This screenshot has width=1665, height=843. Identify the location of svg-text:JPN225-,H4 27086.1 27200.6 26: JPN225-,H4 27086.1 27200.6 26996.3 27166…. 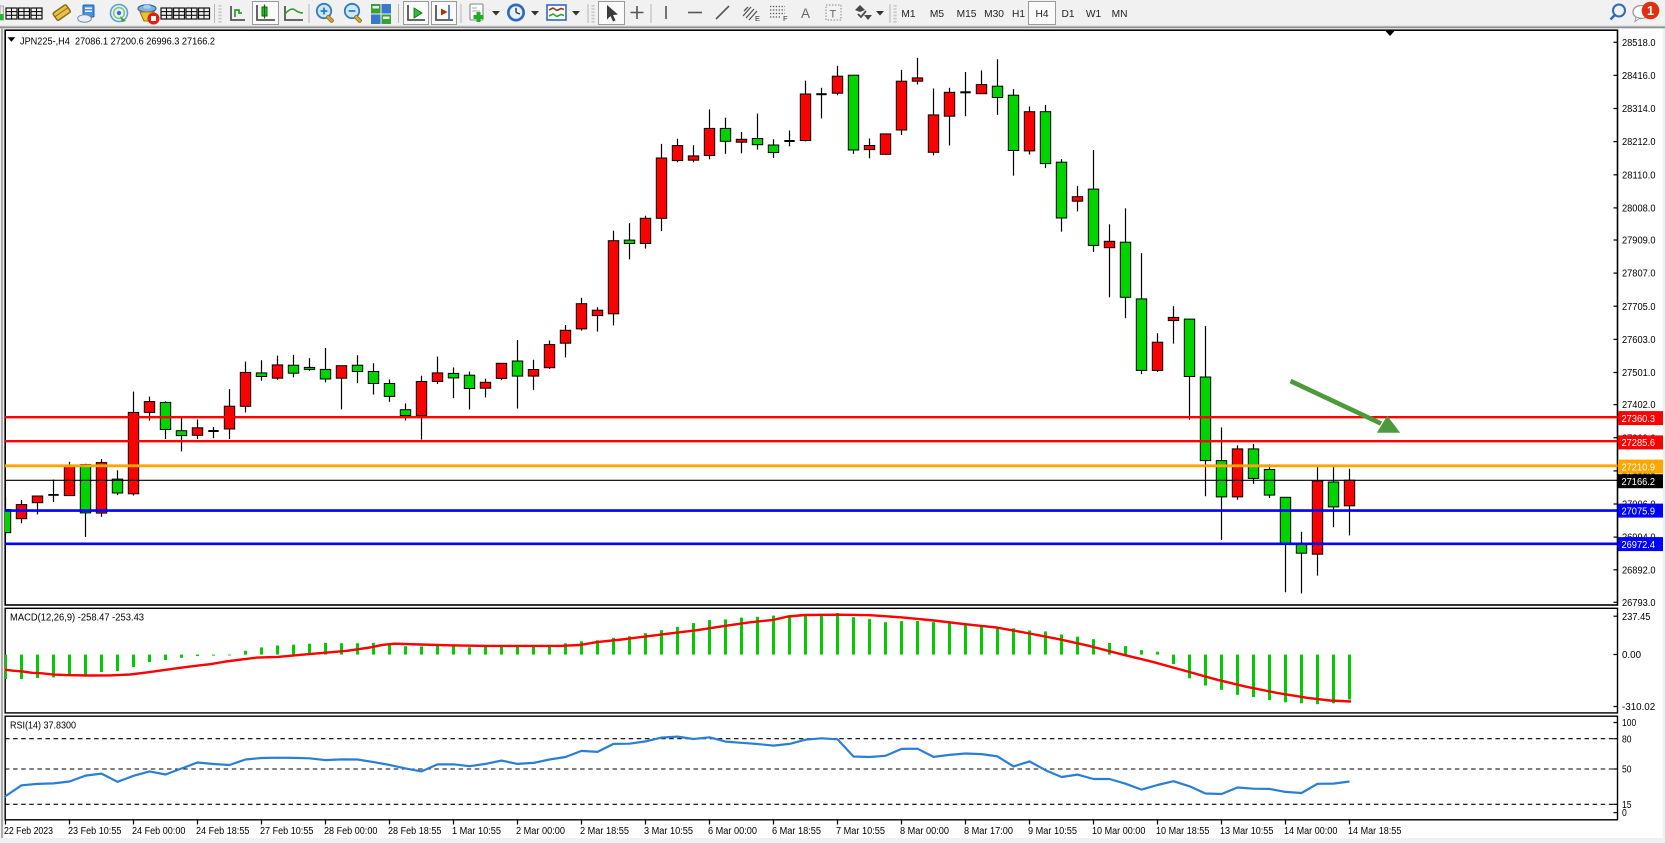
(117, 42).